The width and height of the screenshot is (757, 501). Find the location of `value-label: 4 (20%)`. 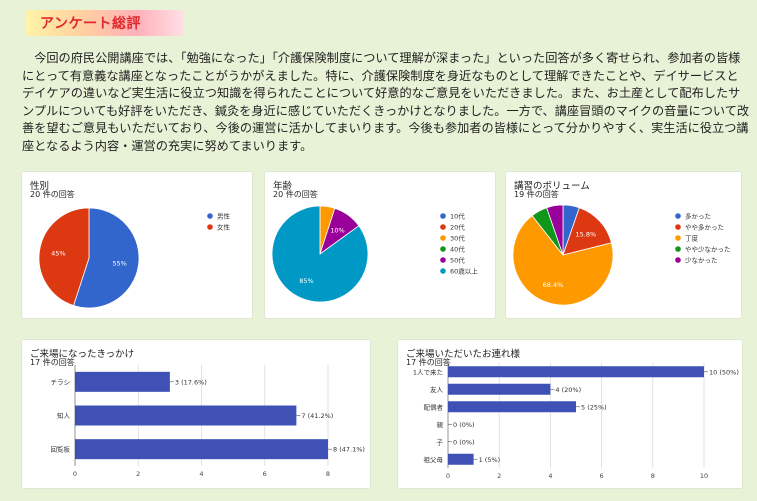

value-label: 4 (20%) is located at coordinates (568, 390).